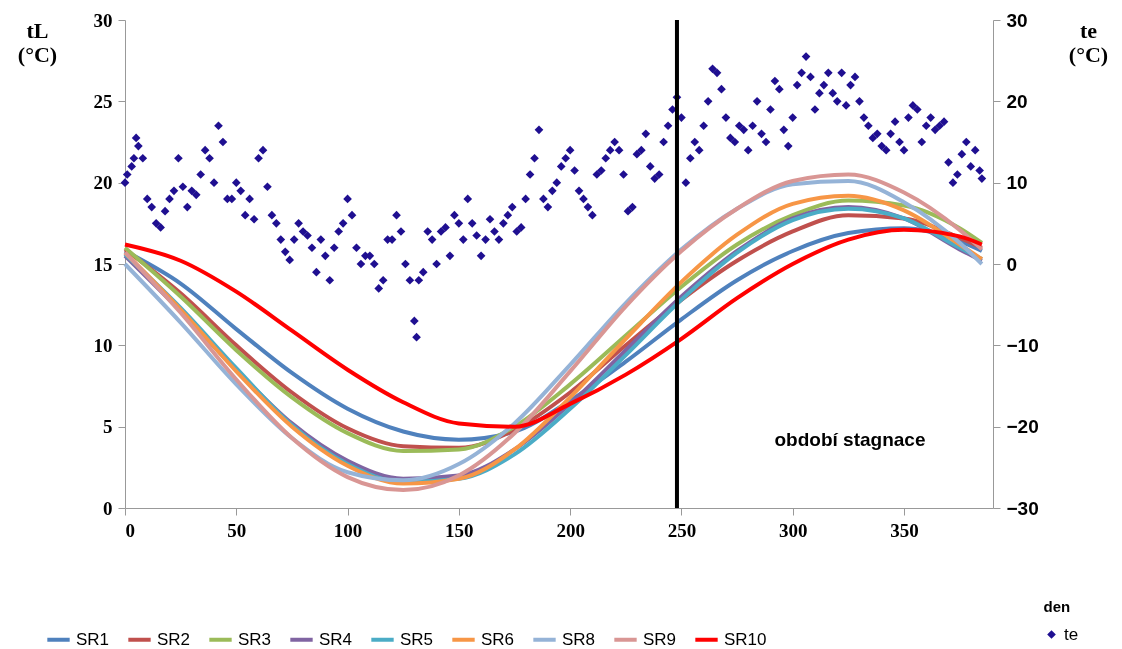 The image size is (1122, 649). I want to click on y-tick-label: 15, so click(103, 264).